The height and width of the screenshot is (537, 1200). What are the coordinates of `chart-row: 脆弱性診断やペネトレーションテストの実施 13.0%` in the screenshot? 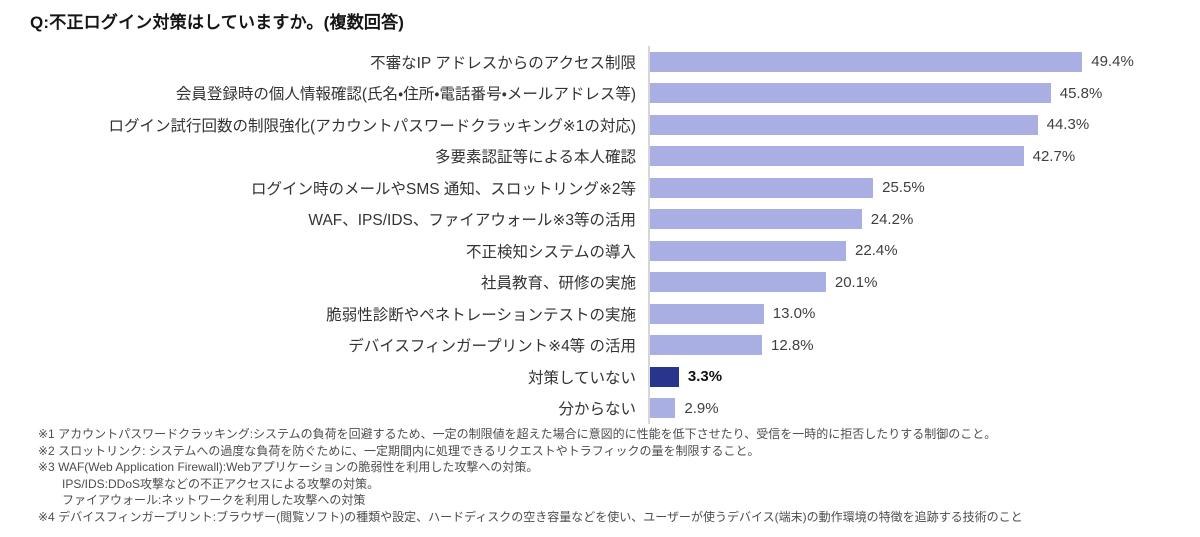 It's located at (600, 314).